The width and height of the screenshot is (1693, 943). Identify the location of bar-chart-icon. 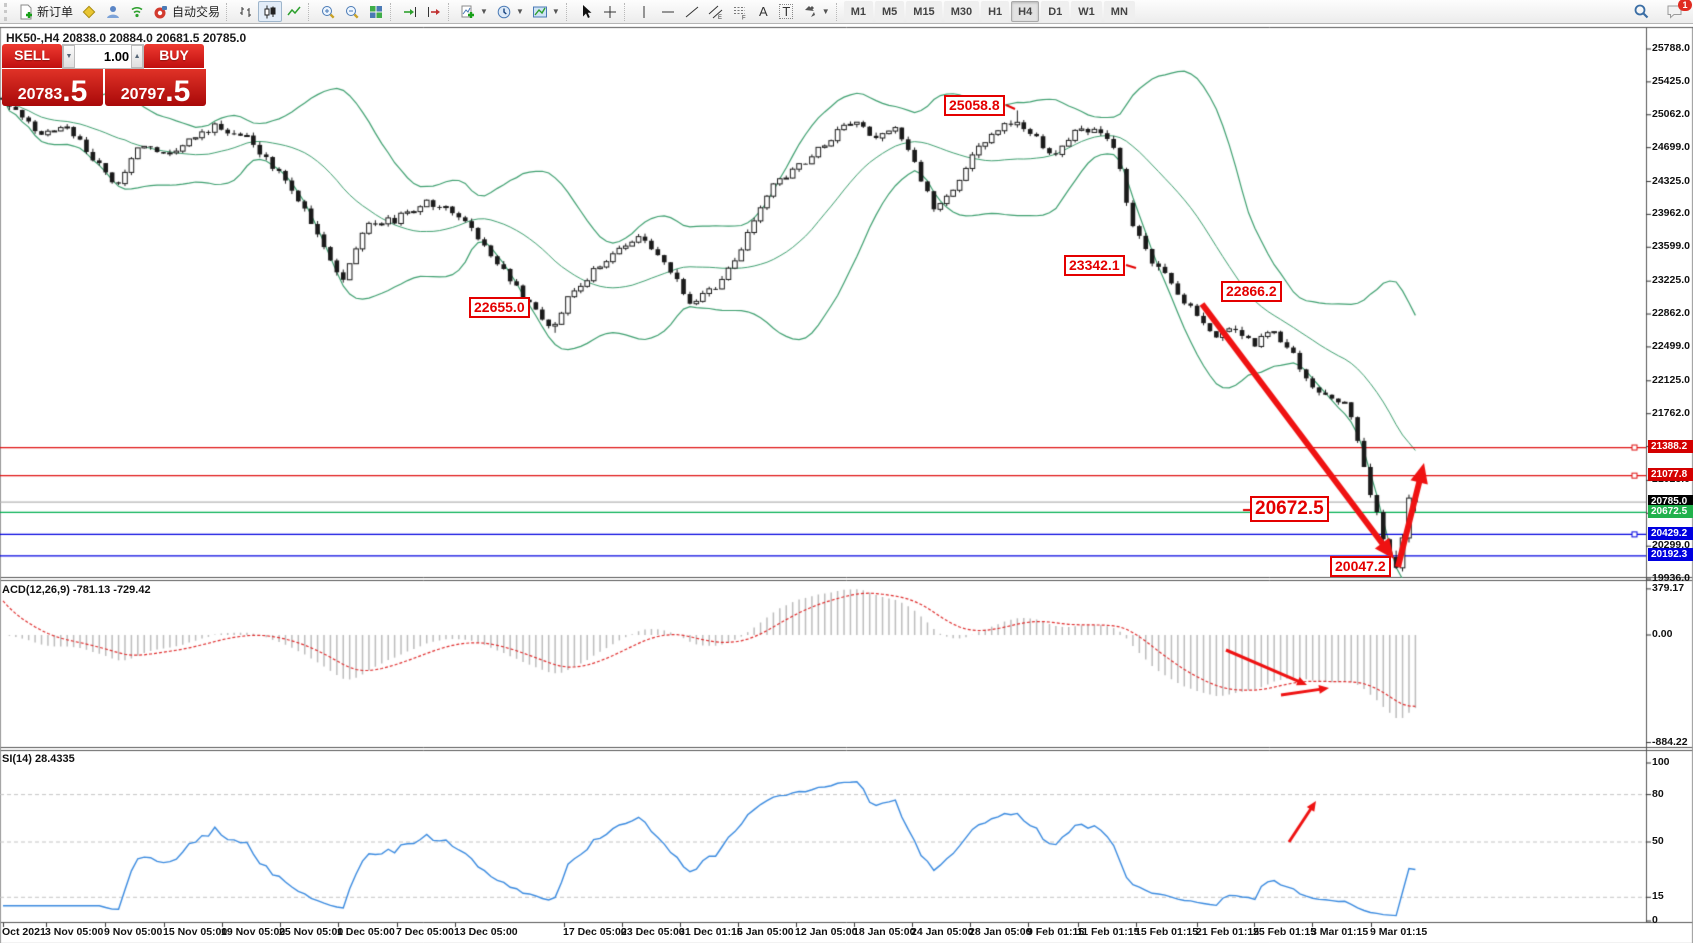
(246, 12).